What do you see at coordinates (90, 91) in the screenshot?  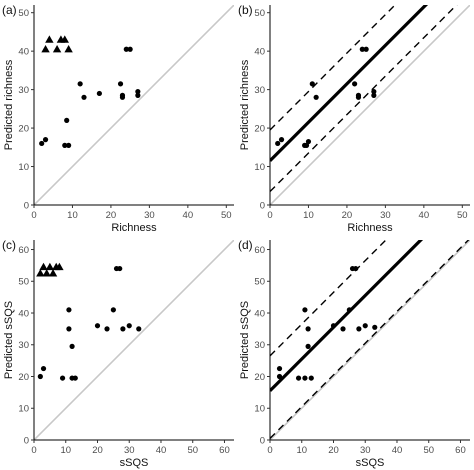 I see `data-points` at bounding box center [90, 91].